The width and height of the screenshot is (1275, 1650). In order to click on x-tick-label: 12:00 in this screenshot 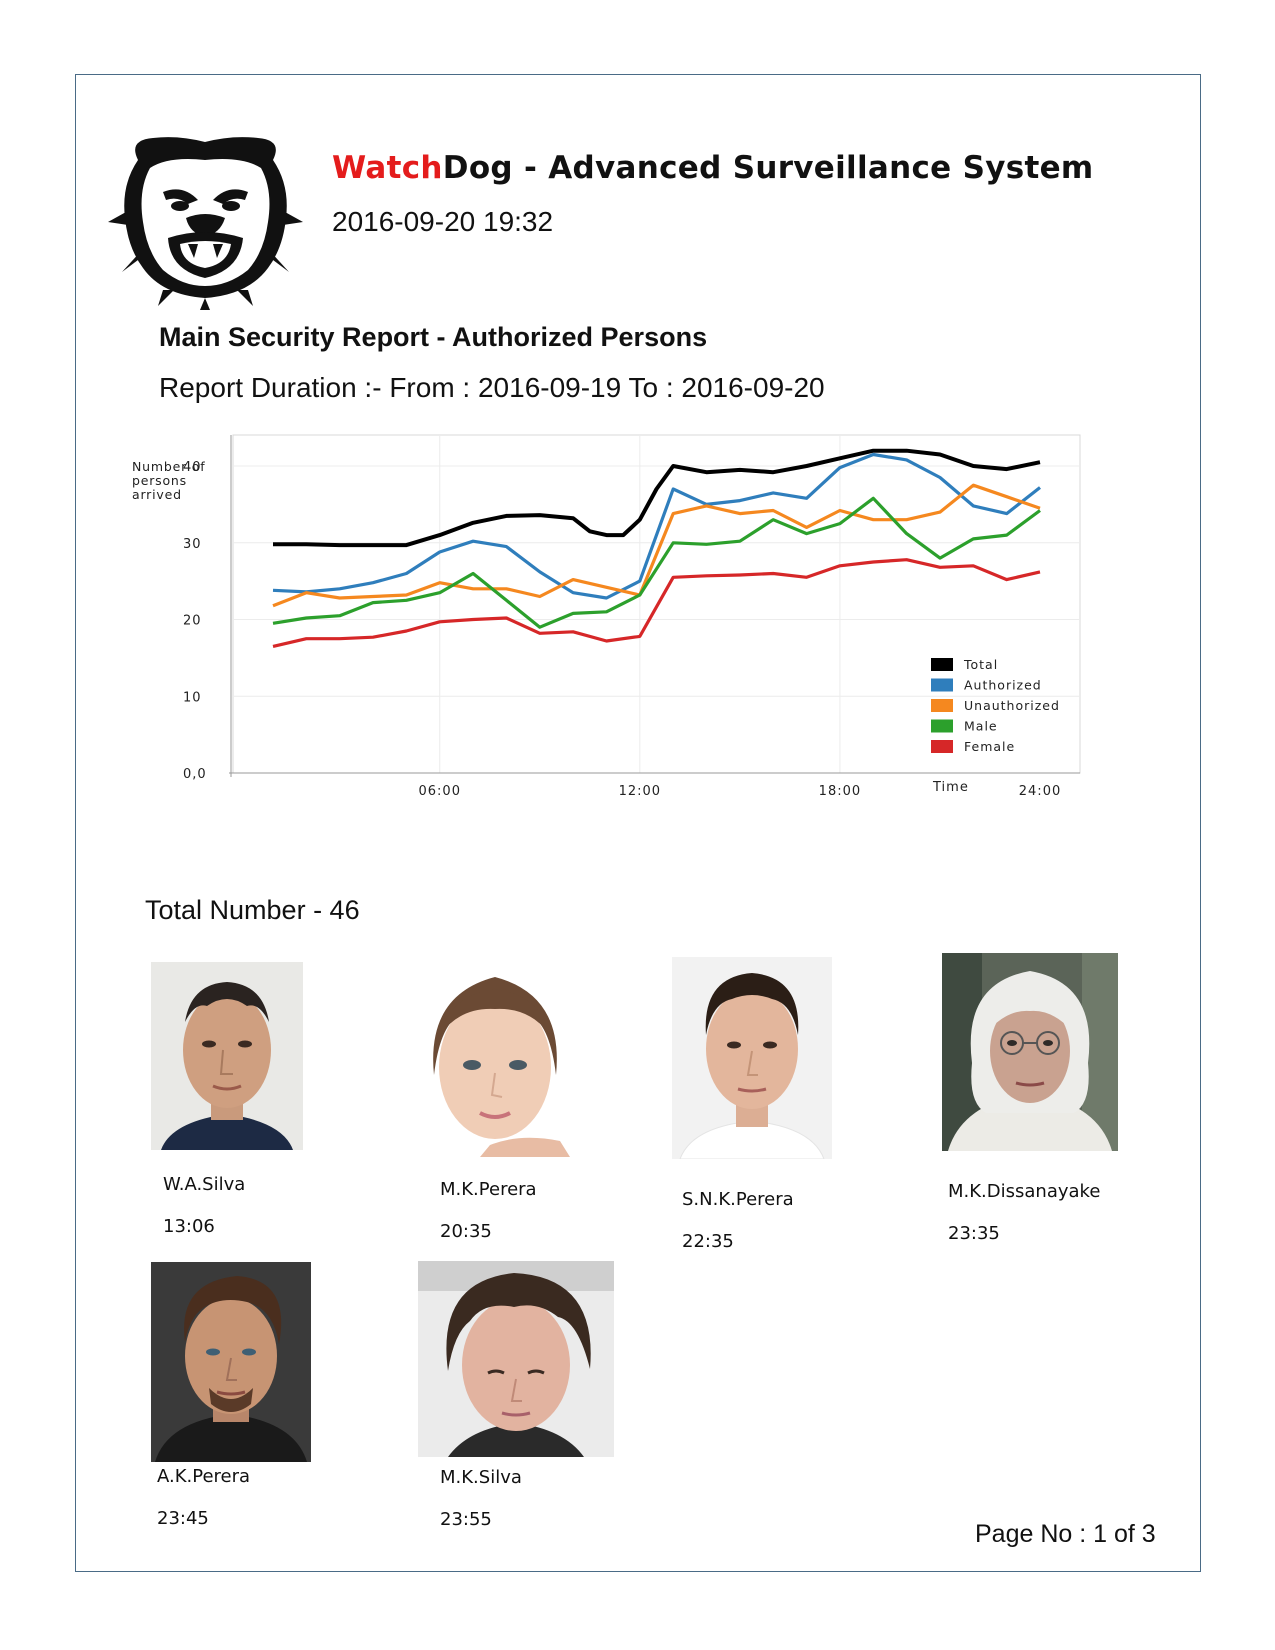, I will do `click(640, 791)`.